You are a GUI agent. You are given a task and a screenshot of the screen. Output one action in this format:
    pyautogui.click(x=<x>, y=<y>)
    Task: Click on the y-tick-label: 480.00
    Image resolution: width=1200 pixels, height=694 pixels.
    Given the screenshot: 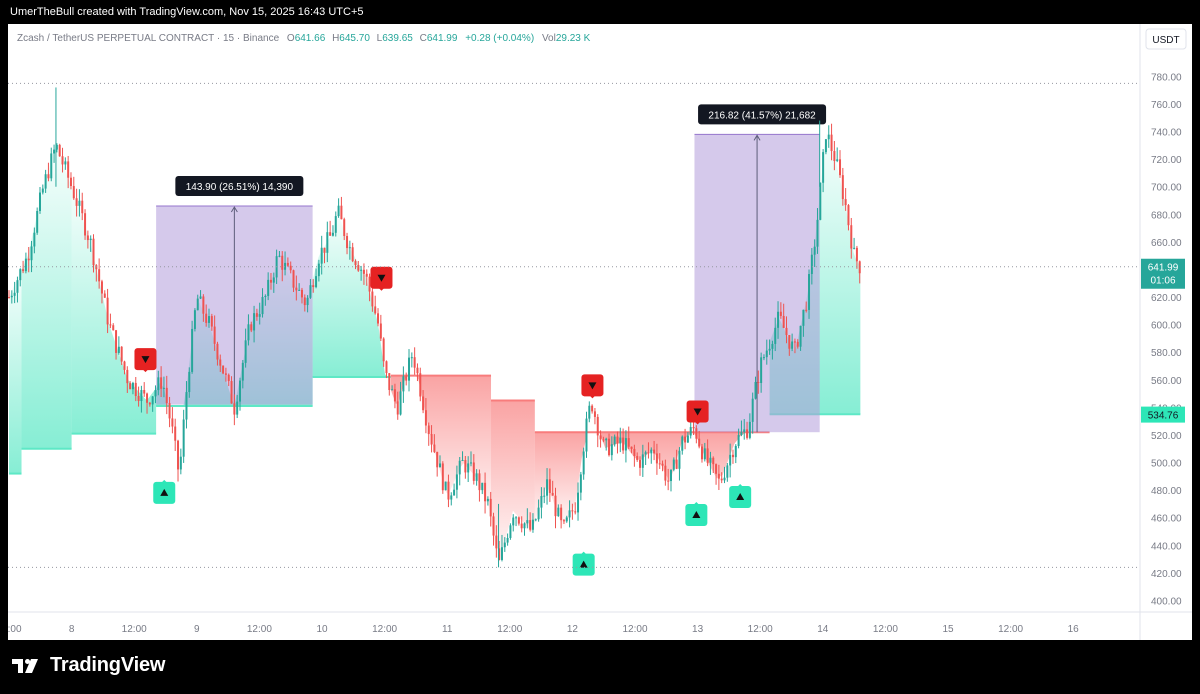 What is the action you would take?
    pyautogui.click(x=1166, y=491)
    